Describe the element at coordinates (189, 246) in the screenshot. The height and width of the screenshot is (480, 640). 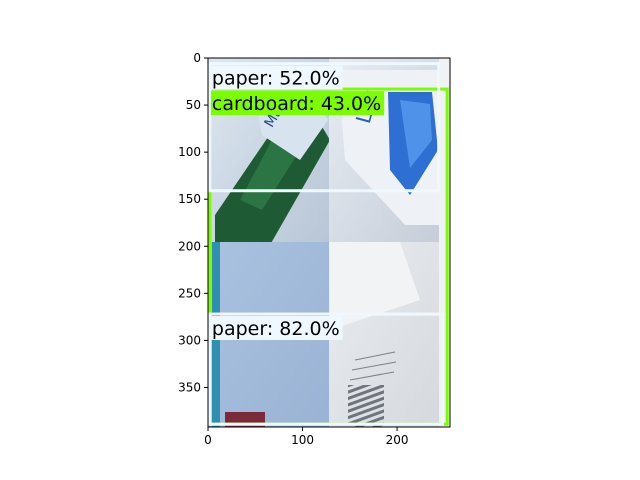
I see `y-tick-label-4: 200` at that location.